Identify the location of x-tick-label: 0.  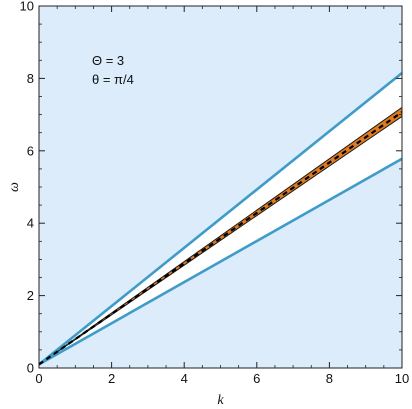
(38, 378).